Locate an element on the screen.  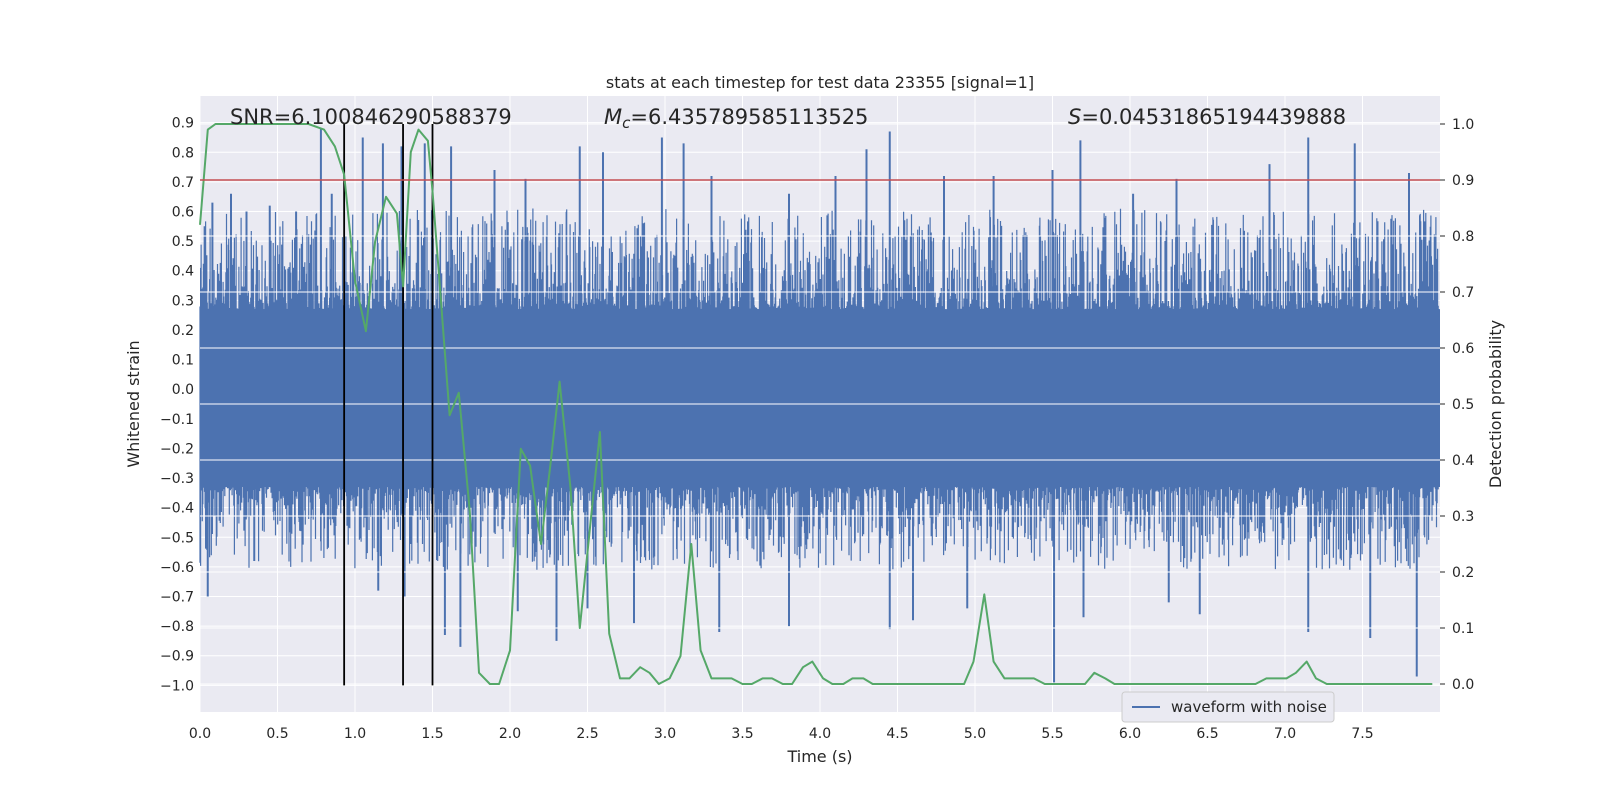
x-tick-label: 6.5 is located at coordinates (1207, 734).